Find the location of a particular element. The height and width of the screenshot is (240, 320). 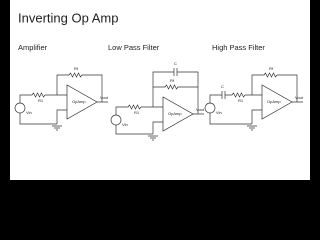

panel-title: Low Pass Filter is located at coordinates (134, 47).